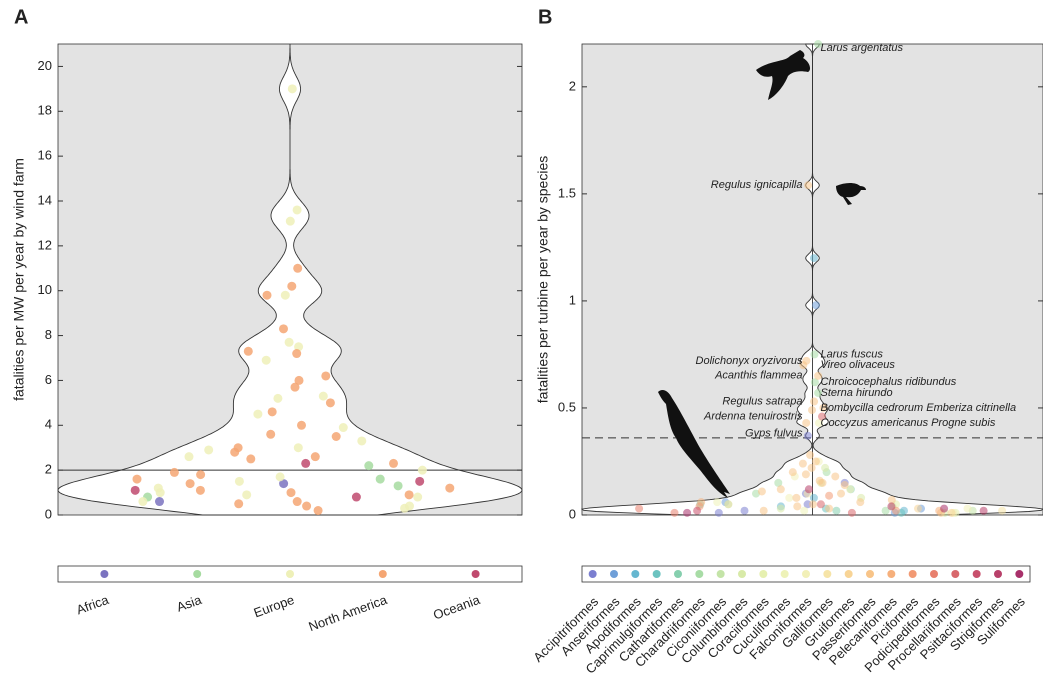  What do you see at coordinates (190, 603) in the screenshot?
I see `legend-label: Asia` at bounding box center [190, 603].